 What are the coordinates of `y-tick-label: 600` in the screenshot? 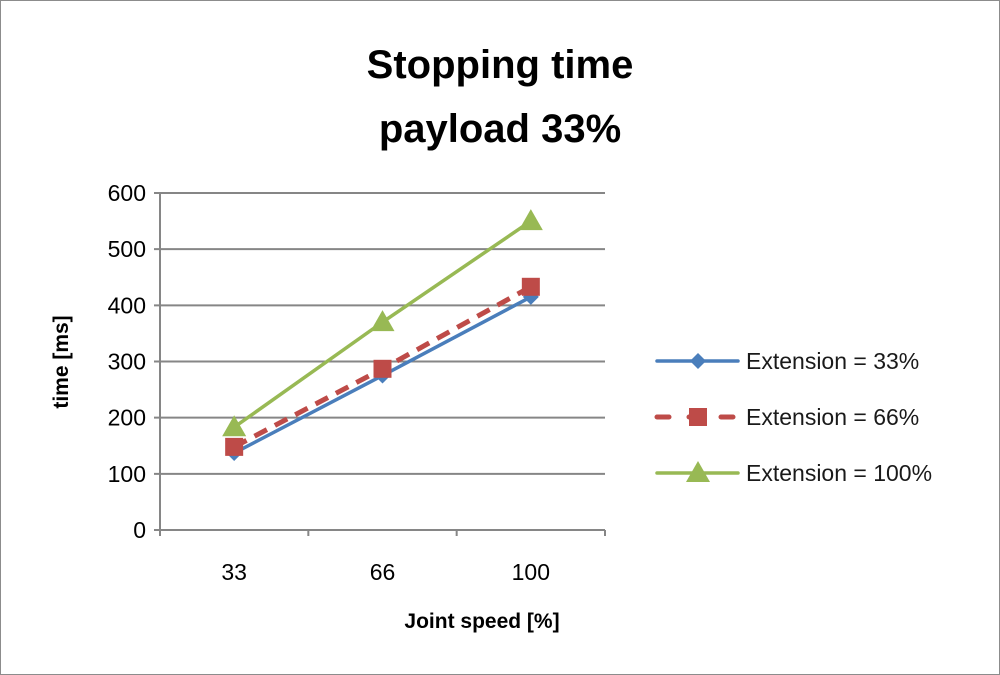 It's located at (127, 193).